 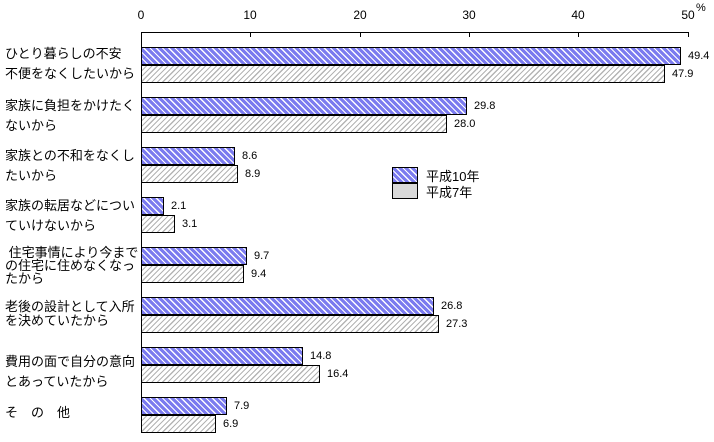 What do you see at coordinates (242, 406) in the screenshot?
I see `value-label: 7.9` at bounding box center [242, 406].